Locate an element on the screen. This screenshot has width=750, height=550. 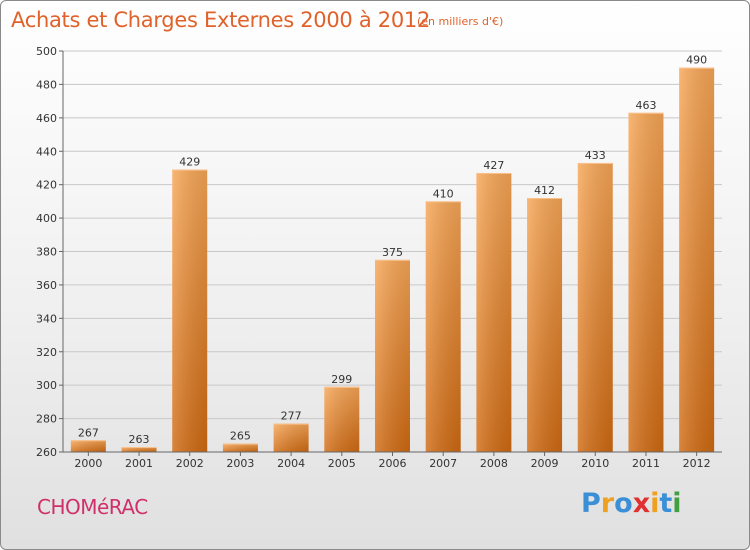
x-tick-label: 2000 is located at coordinates (88, 463).